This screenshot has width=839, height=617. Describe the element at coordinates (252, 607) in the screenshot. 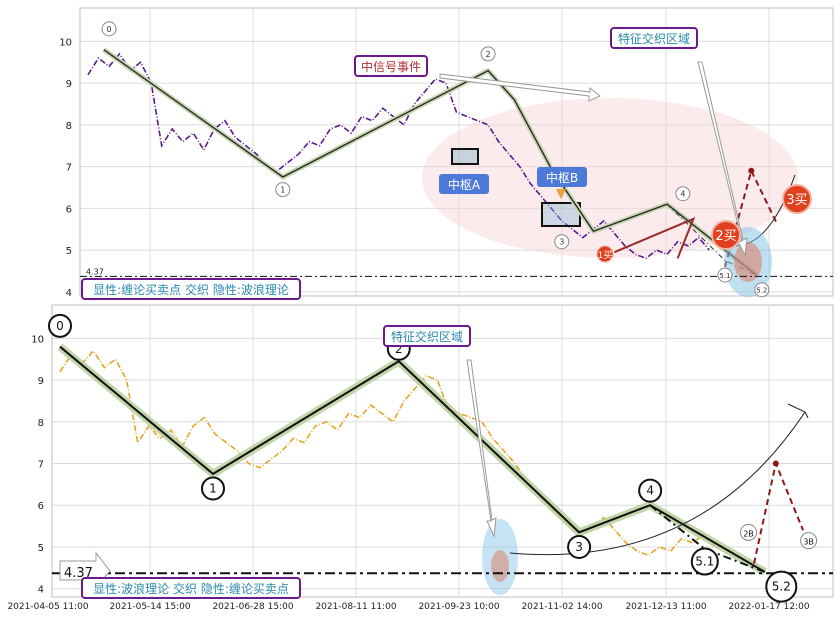

I see `x-tick-label: 2021-06-28 15:00` at that location.